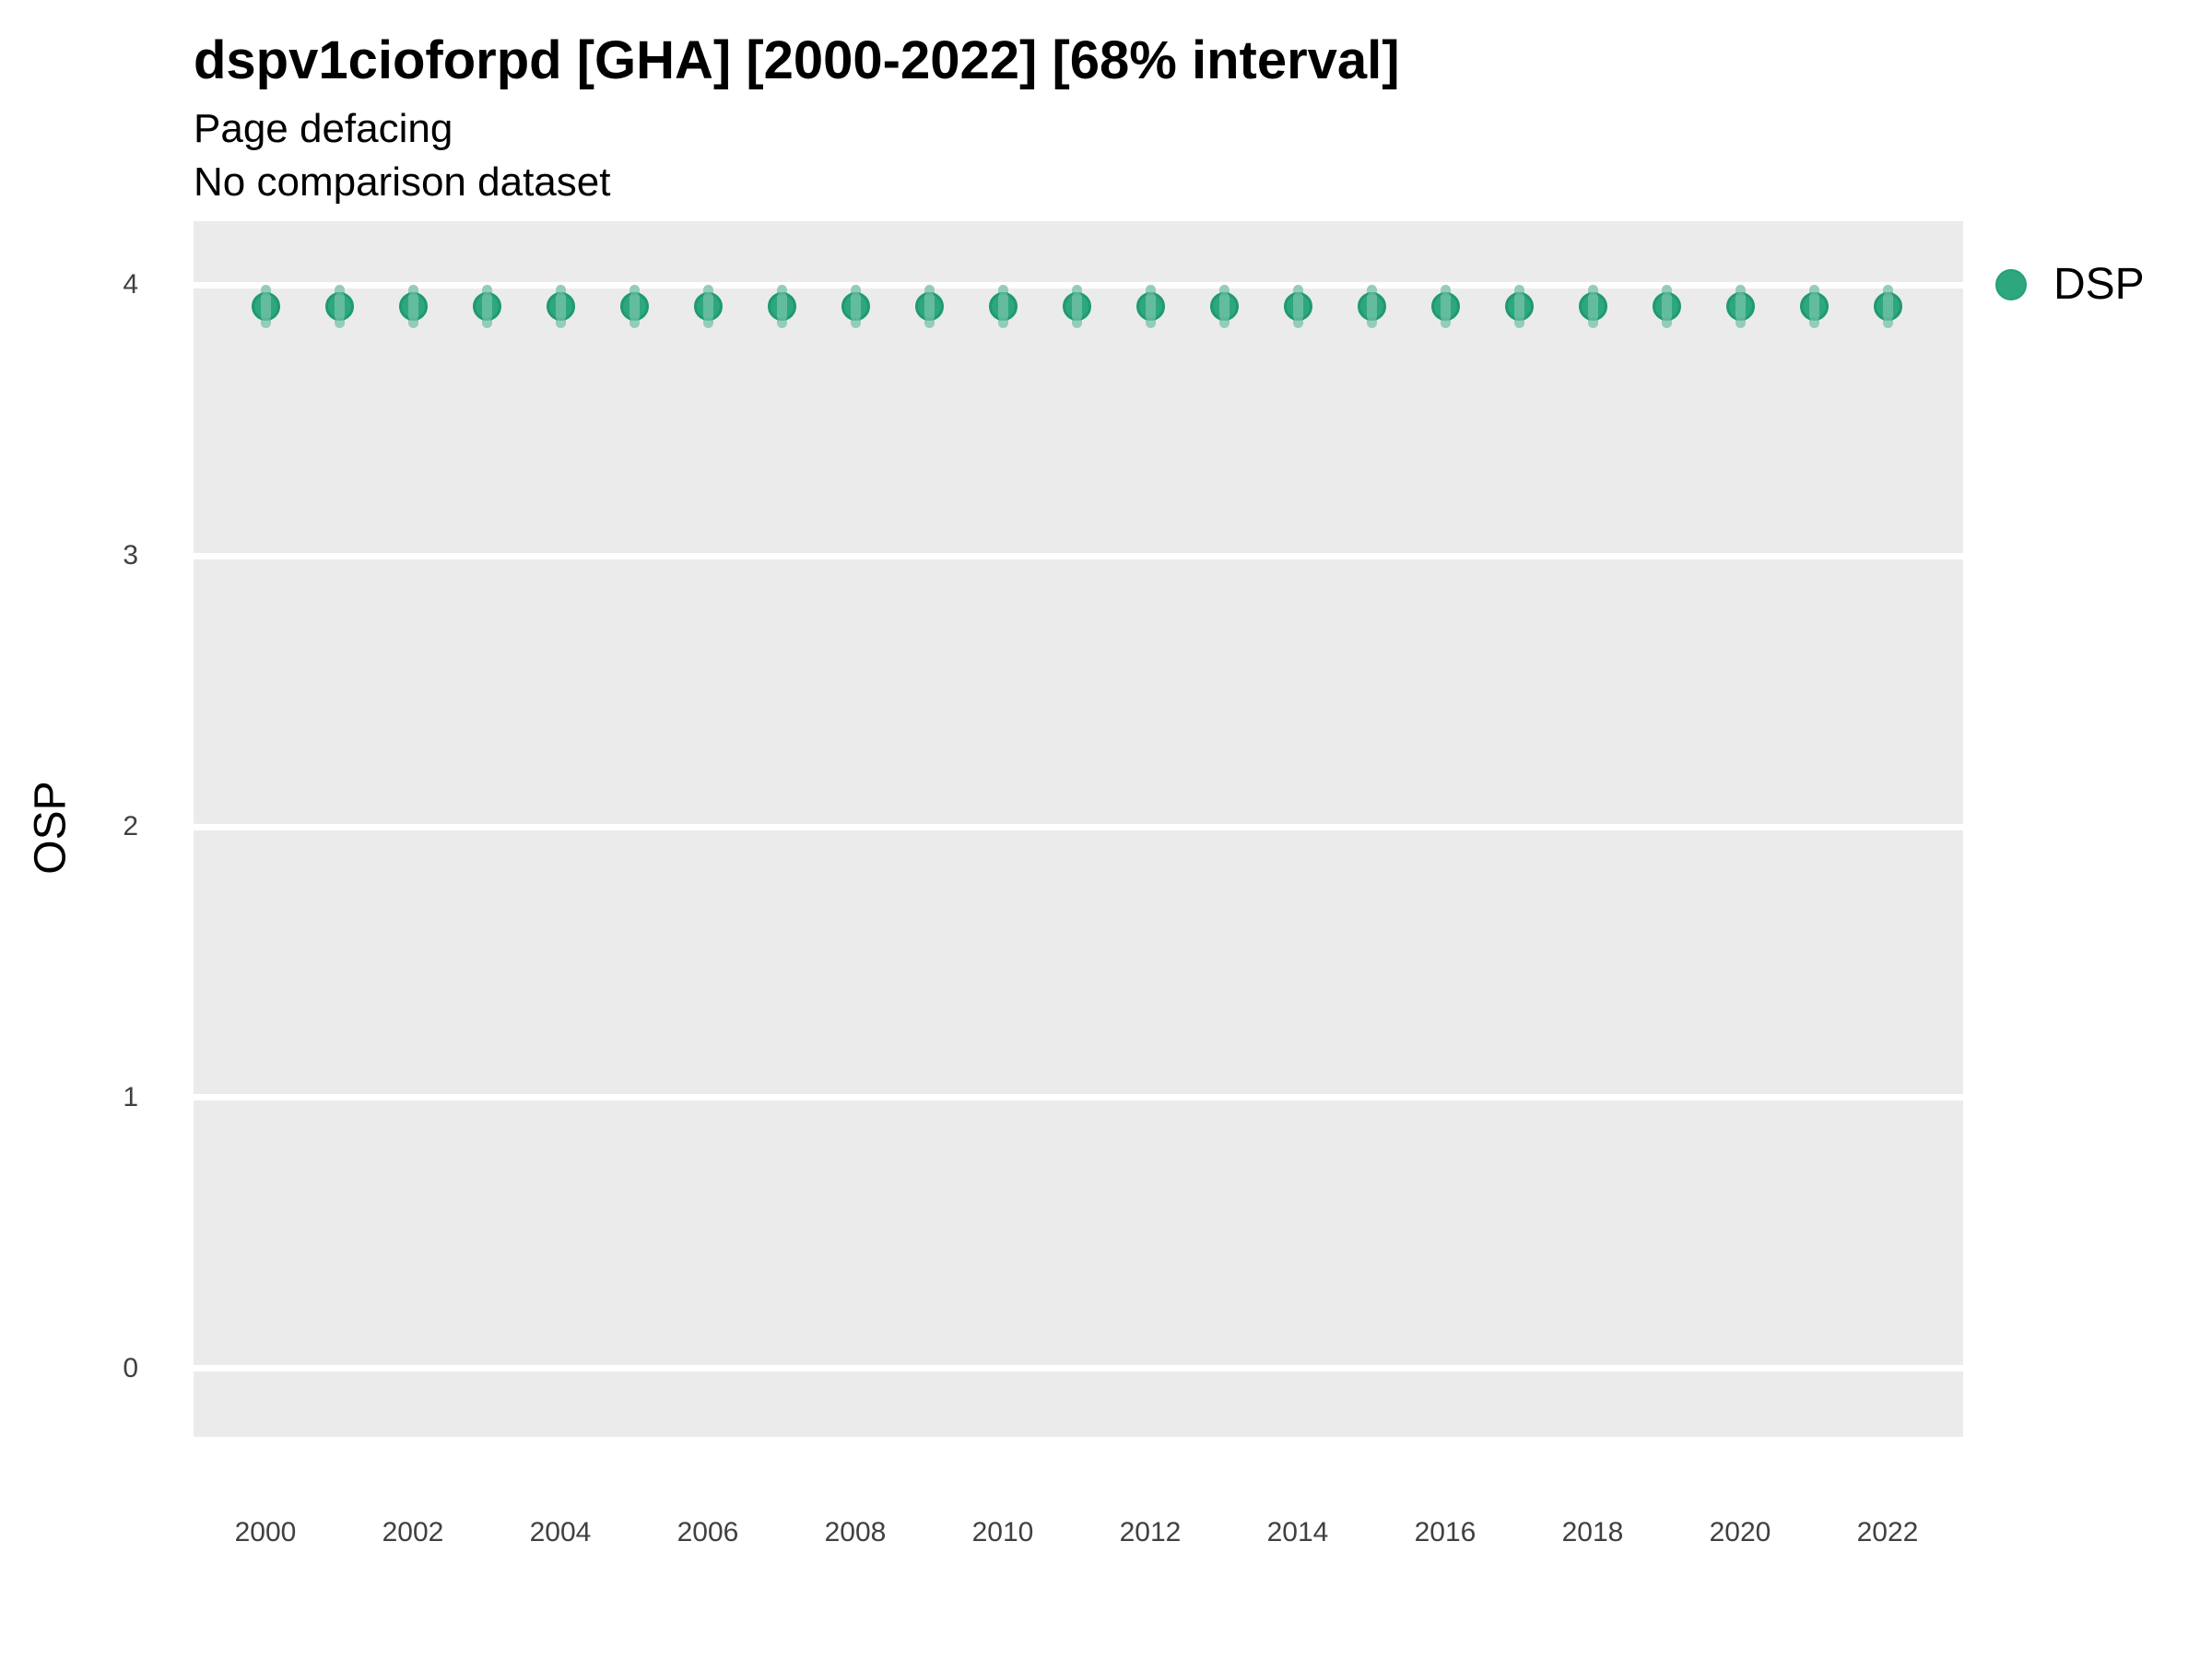 The height and width of the screenshot is (1659, 2212). I want to click on data-point-2019, so click(1666, 307).